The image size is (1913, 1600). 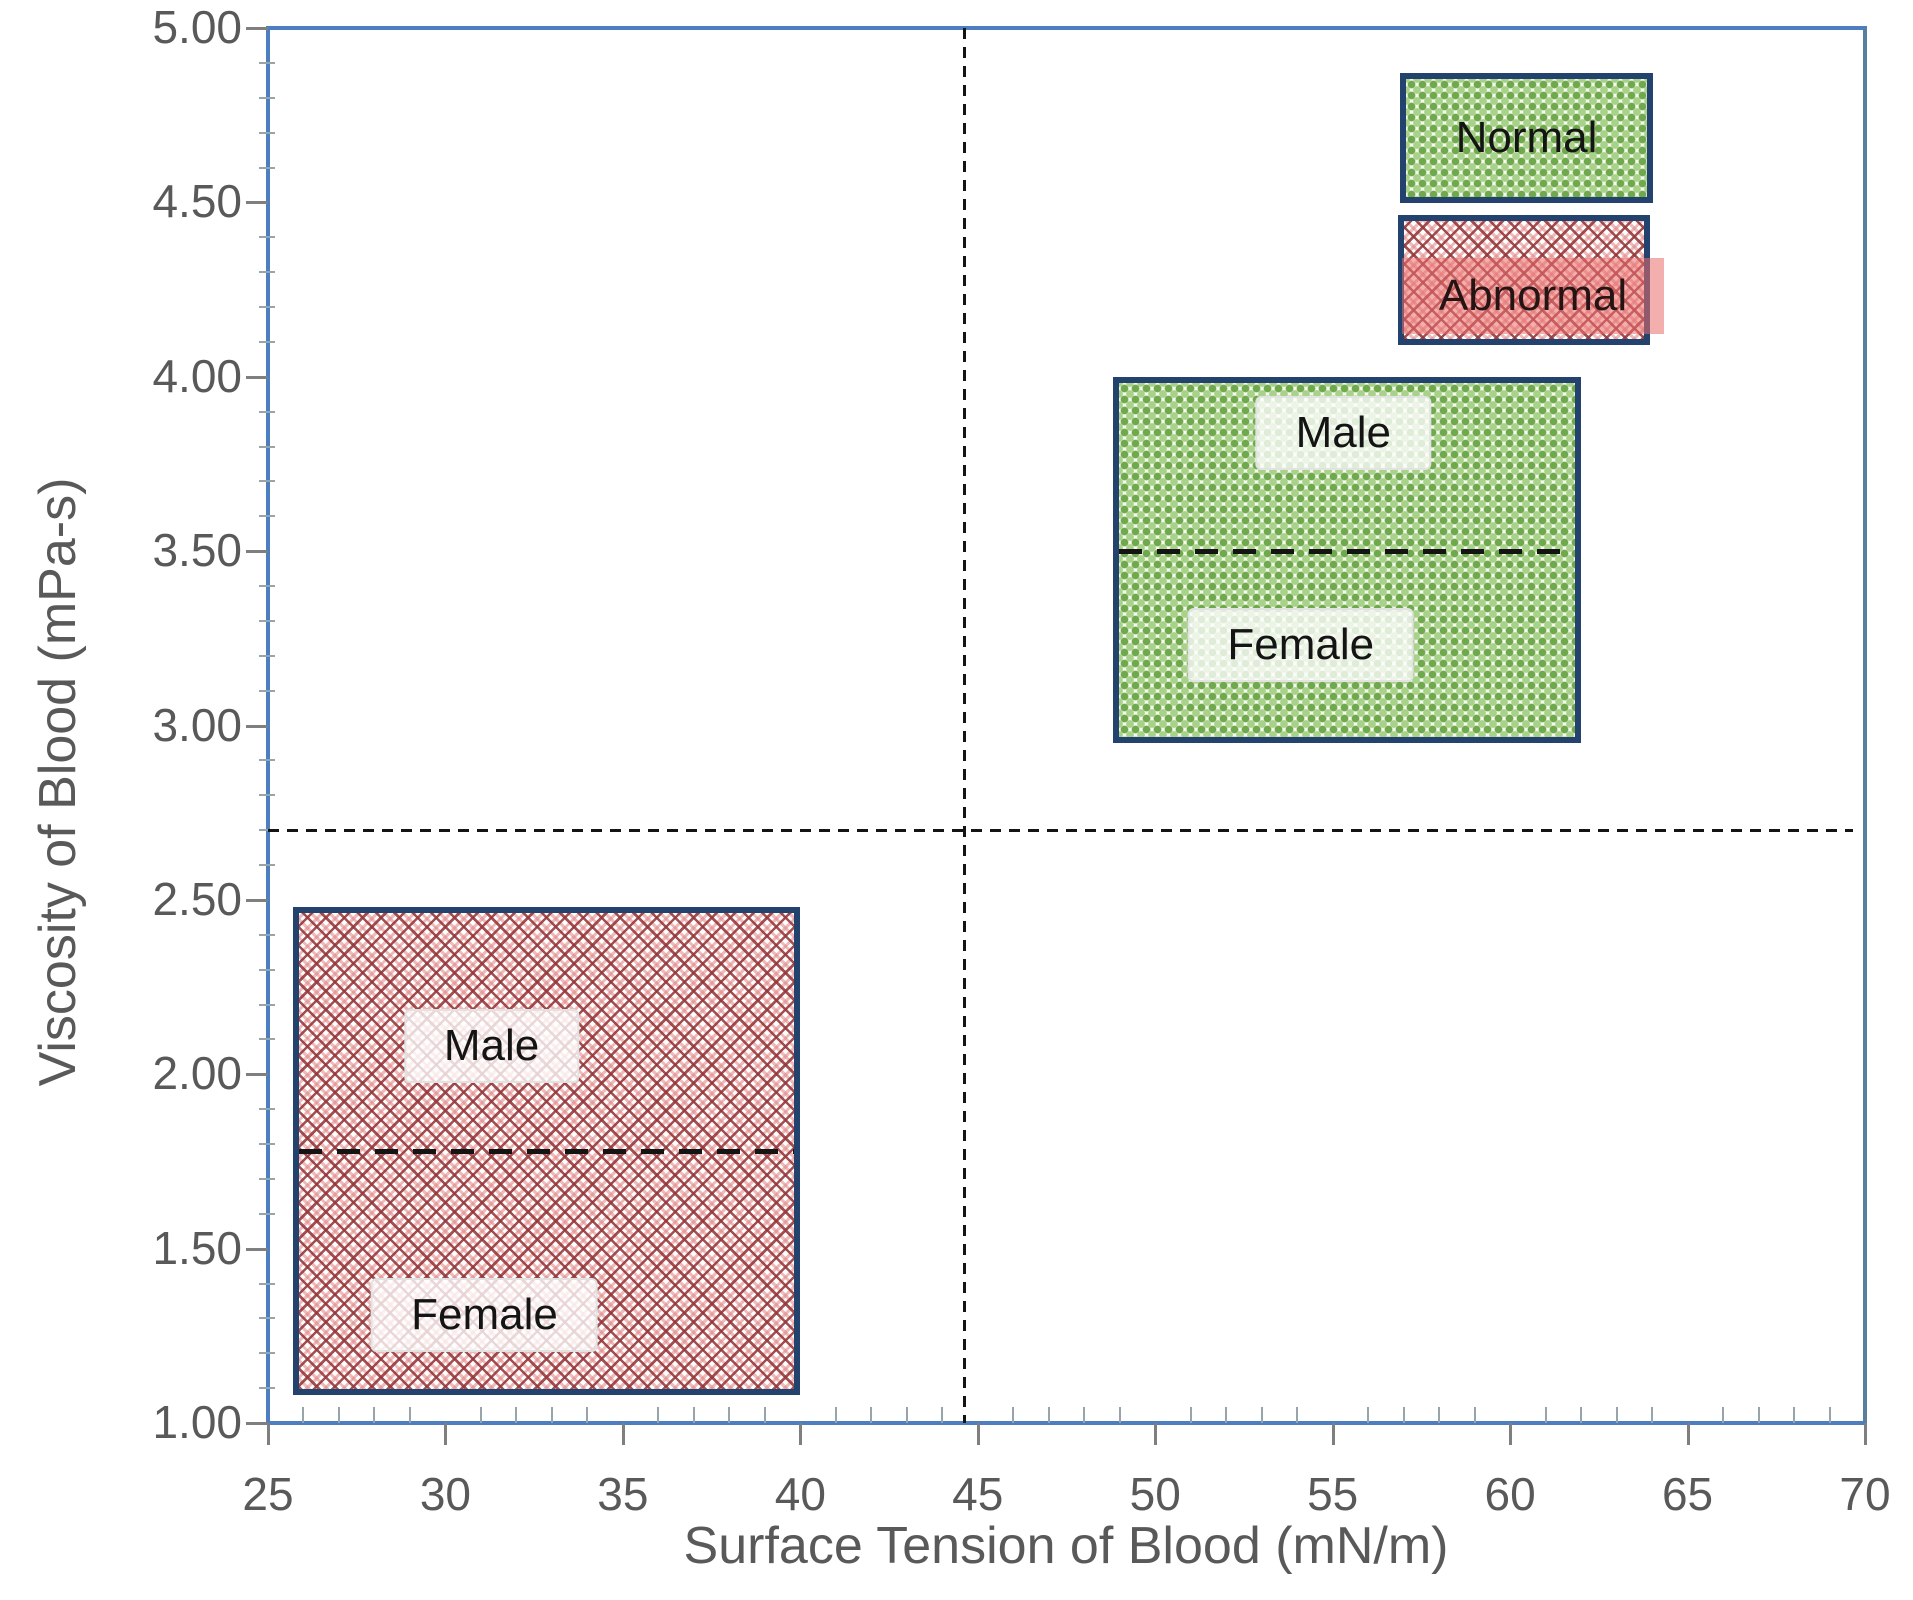 What do you see at coordinates (197, 1422) in the screenshot?
I see `y-axis-tick-label: 1.00` at bounding box center [197, 1422].